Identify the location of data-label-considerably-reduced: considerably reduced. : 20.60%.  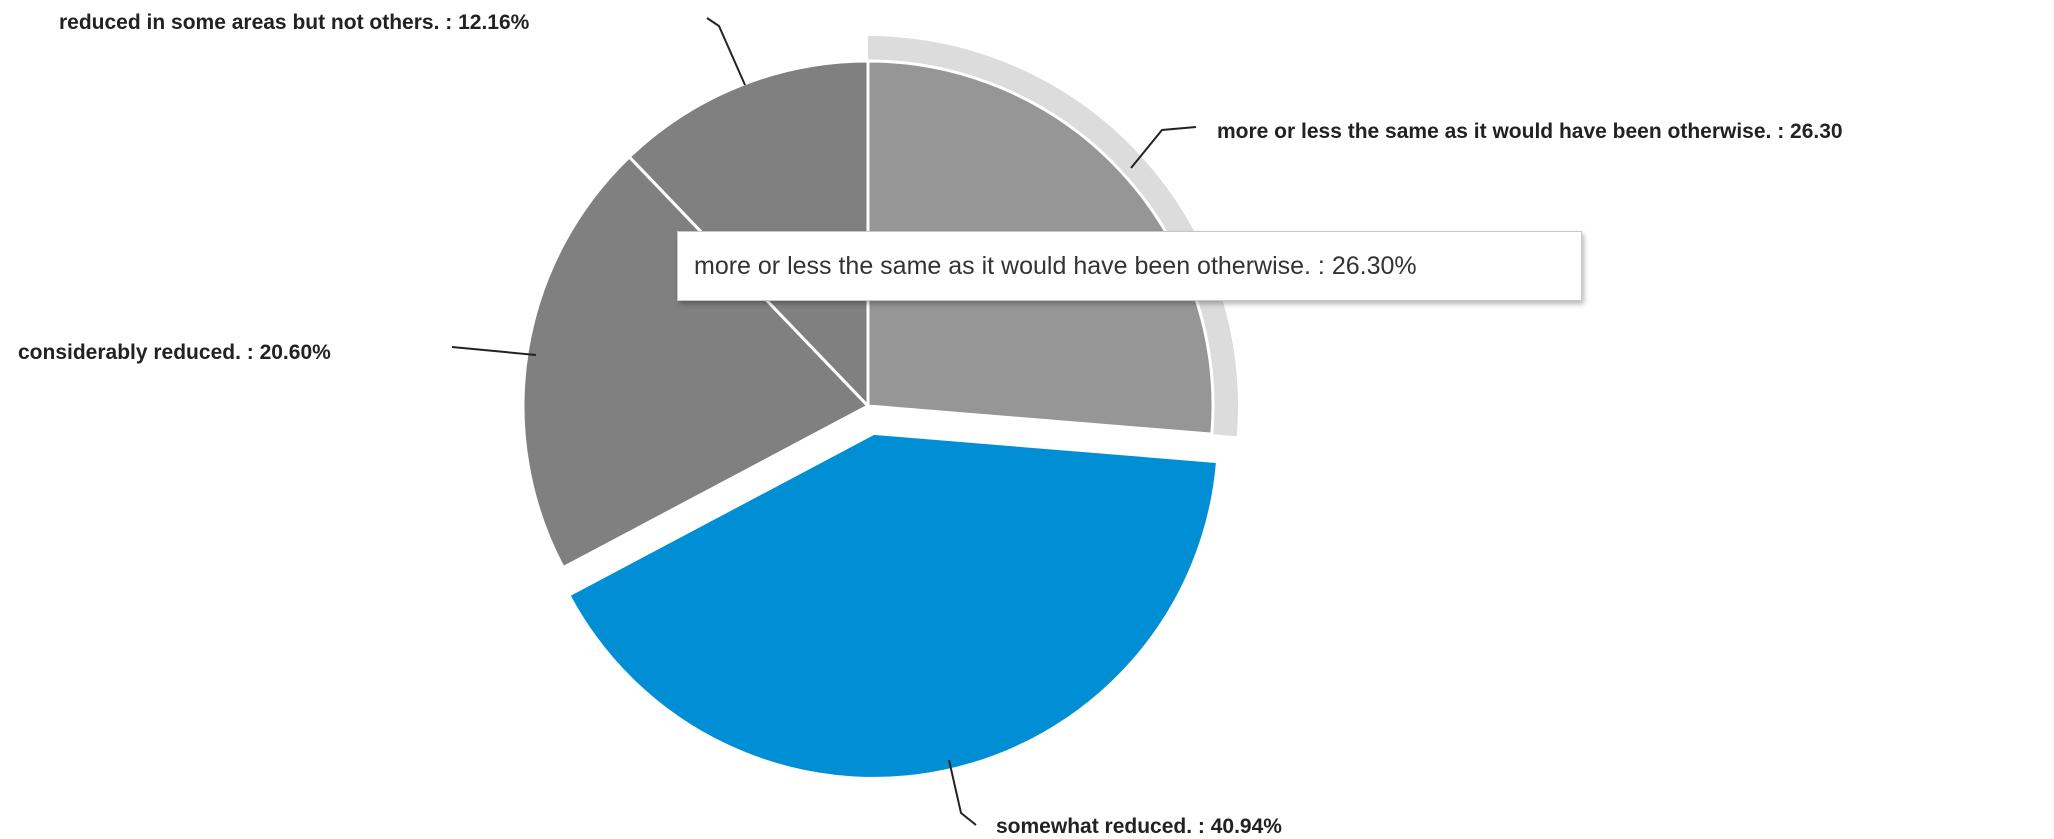
(174, 352).